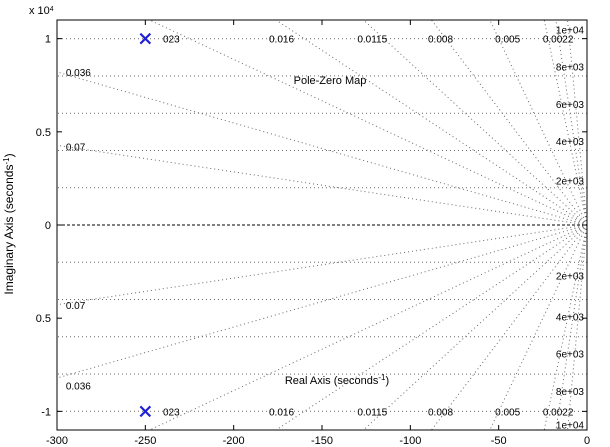 This screenshot has width=610, height=447. Describe the element at coordinates (145, 225) in the screenshot. I see `poles-layer` at that location.